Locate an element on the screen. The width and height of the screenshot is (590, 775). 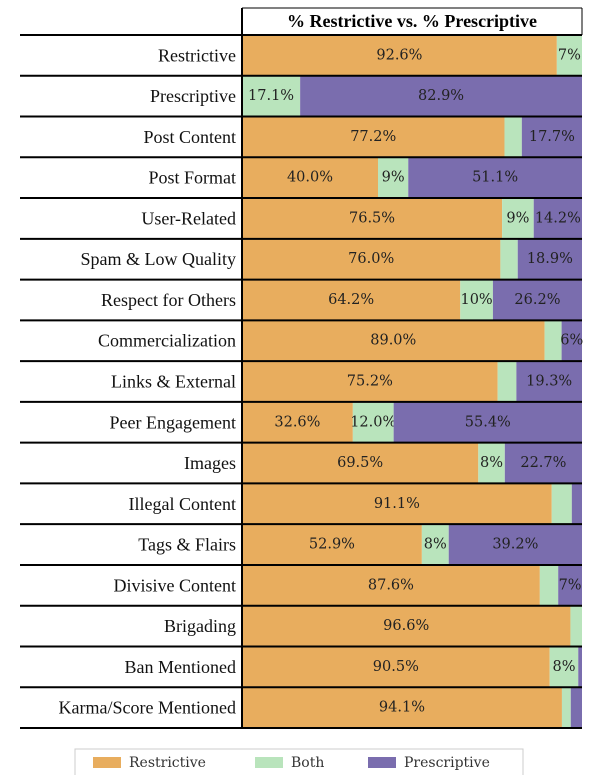
row-label: User-Related is located at coordinates (188, 218).